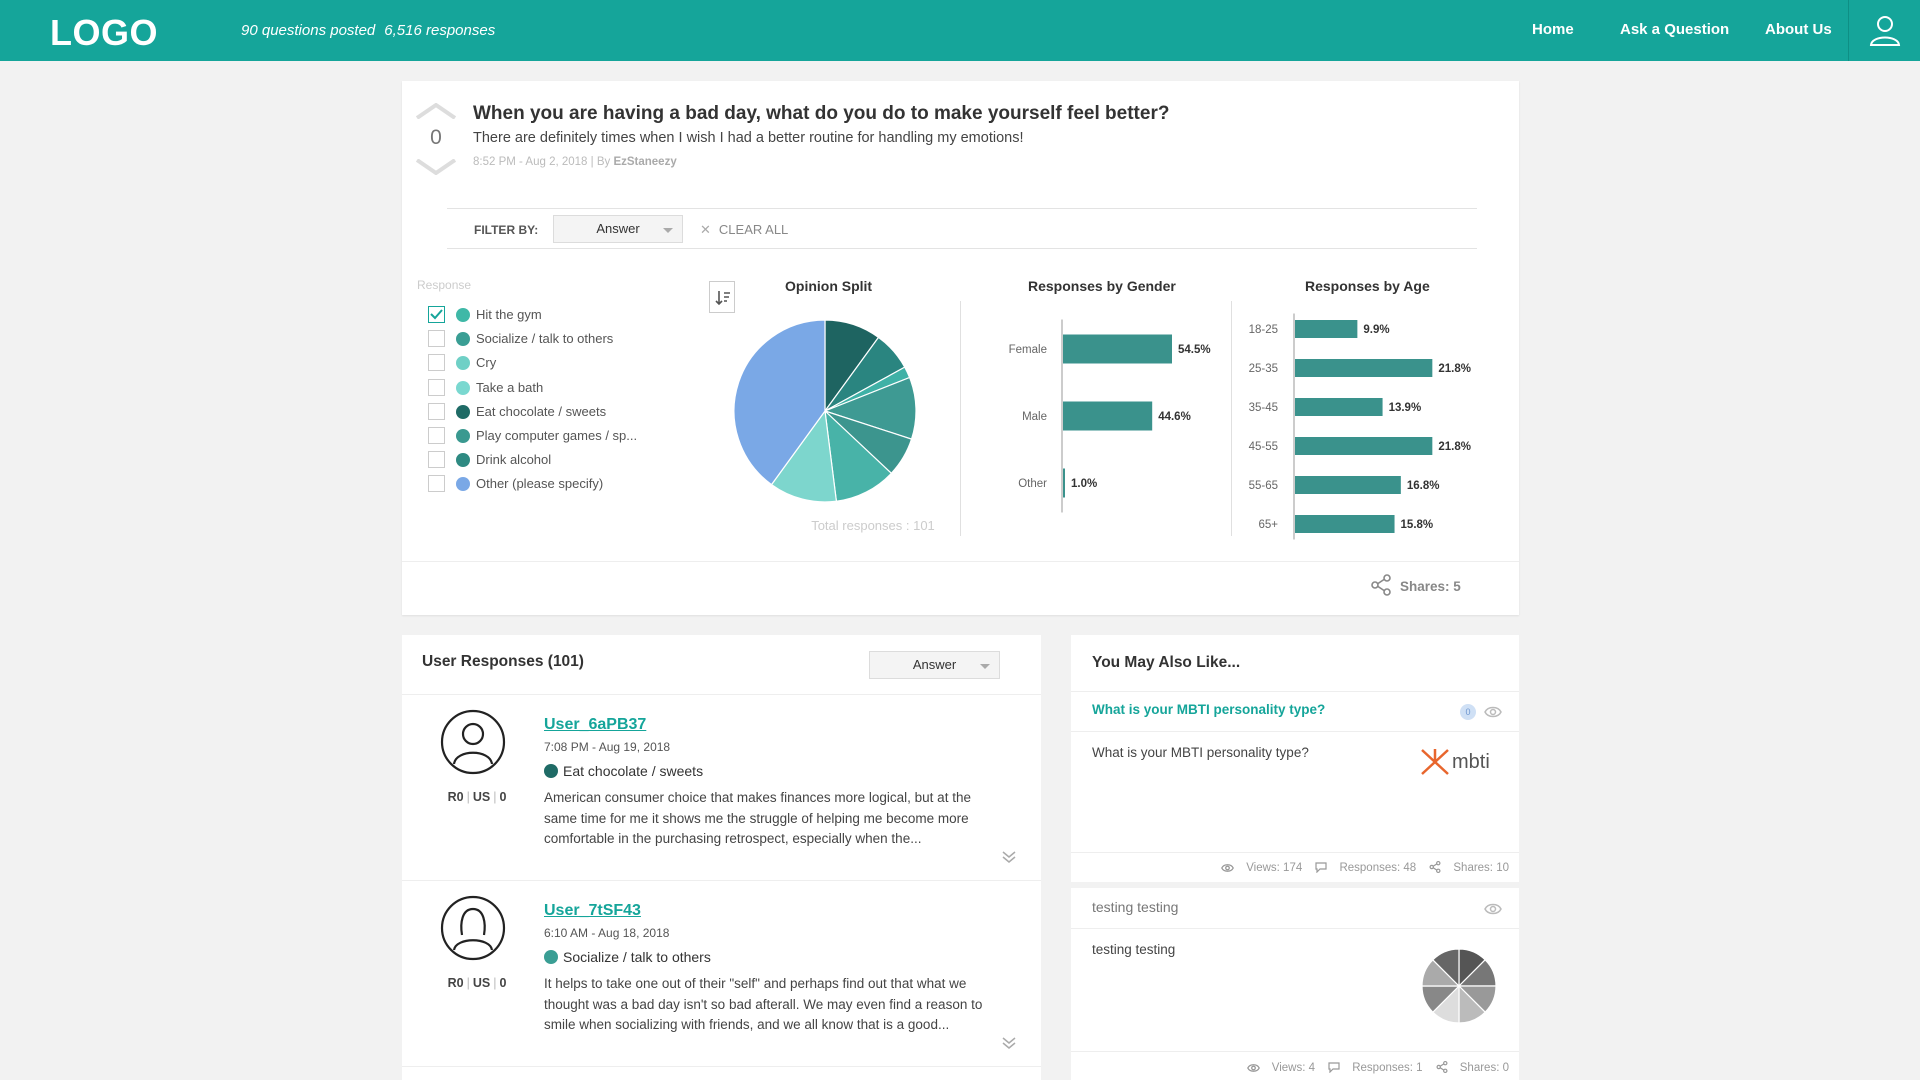  I want to click on nav-ask-question-link: Ask a Question, so click(1675, 29).